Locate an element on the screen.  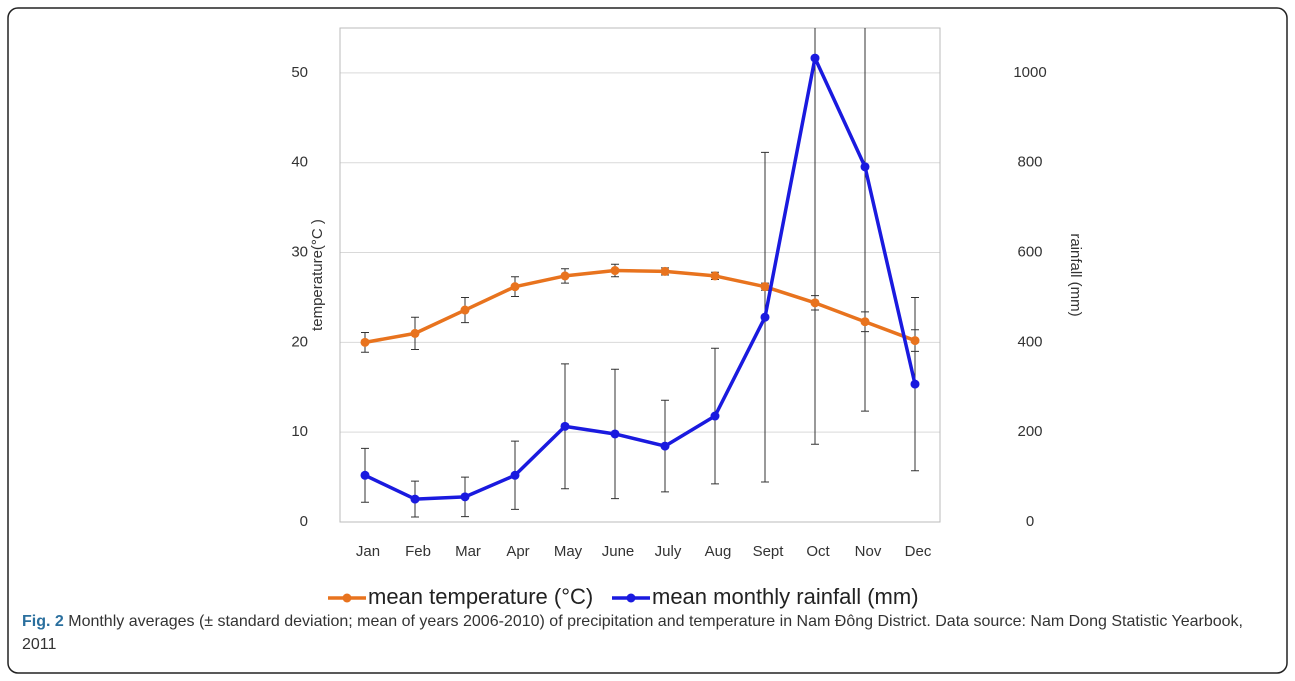
y-axis-label: temperature(°C ) is located at coordinates (317, 275).